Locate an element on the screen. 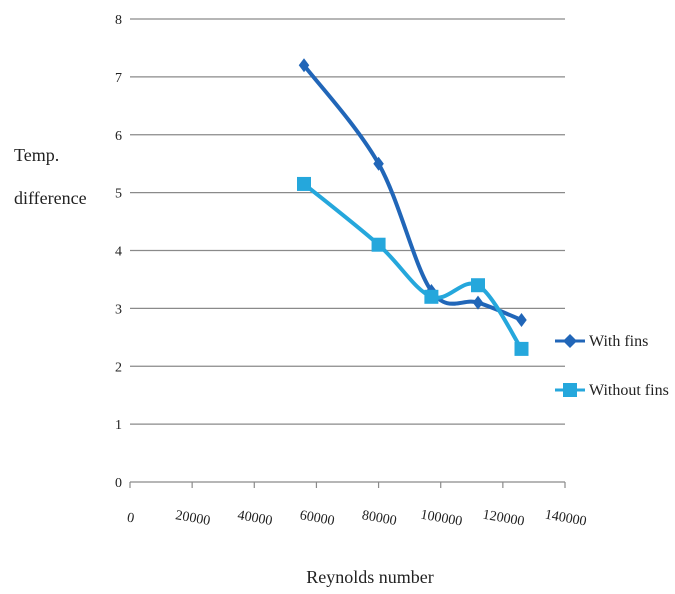  y-tick-label: 7 is located at coordinates (118, 78).